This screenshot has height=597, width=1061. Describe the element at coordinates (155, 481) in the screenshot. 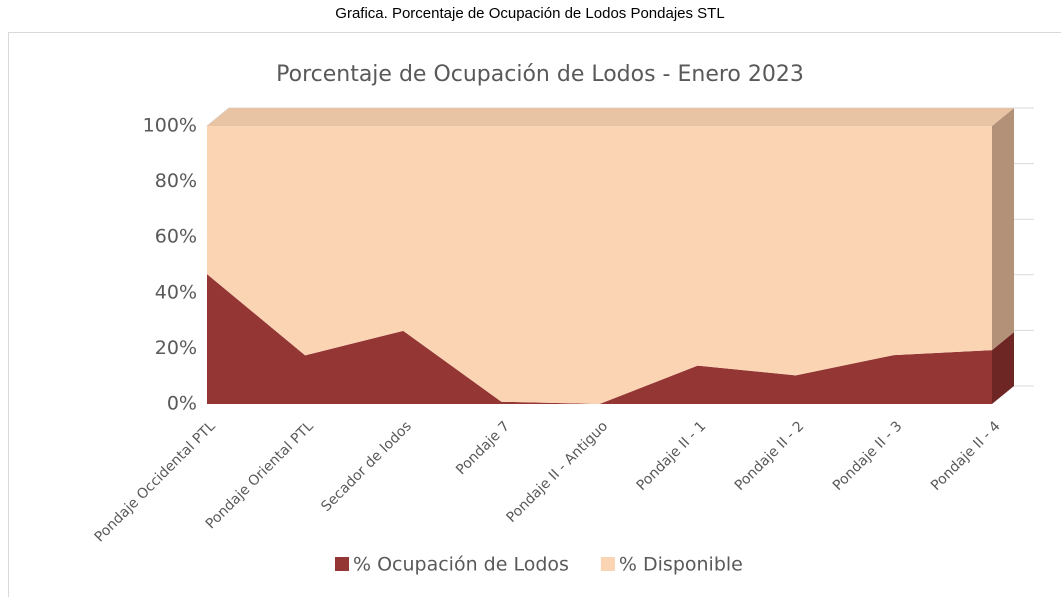

I see `x-tick-label: Pondaje Occidental PTL` at that location.